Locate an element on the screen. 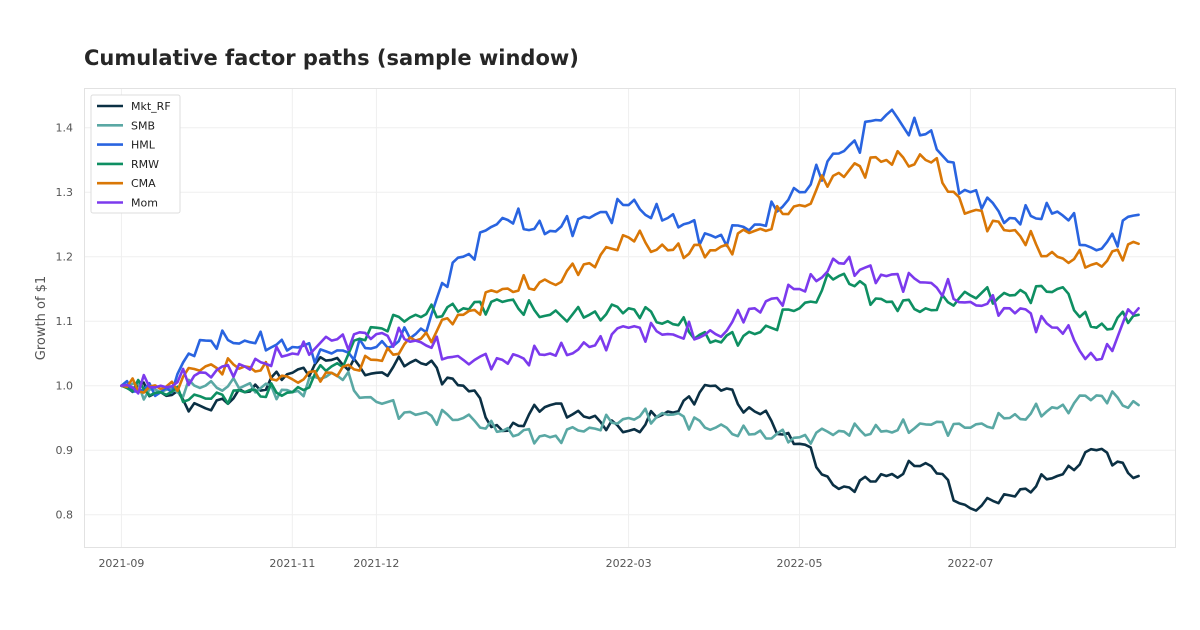  legend-label: Mkt_RF is located at coordinates (151, 106).